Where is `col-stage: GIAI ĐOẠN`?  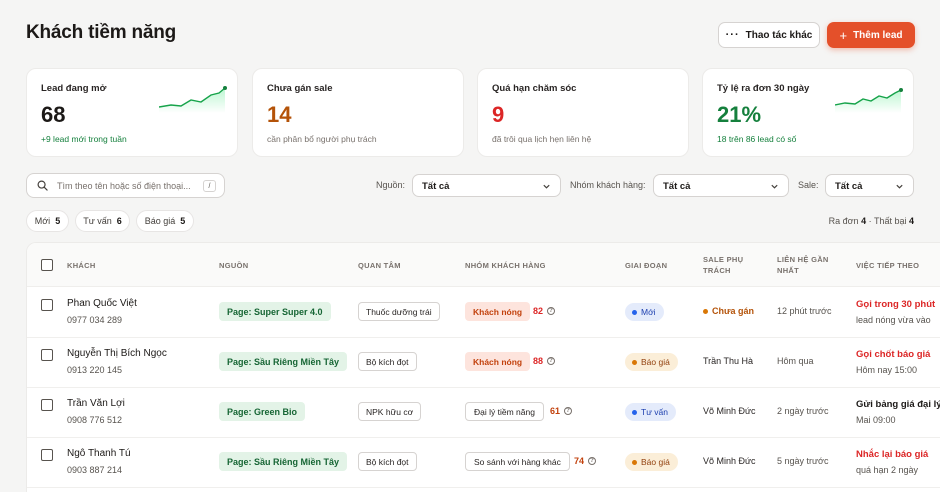
col-stage: GIAI ĐOẠN is located at coordinates (646, 265).